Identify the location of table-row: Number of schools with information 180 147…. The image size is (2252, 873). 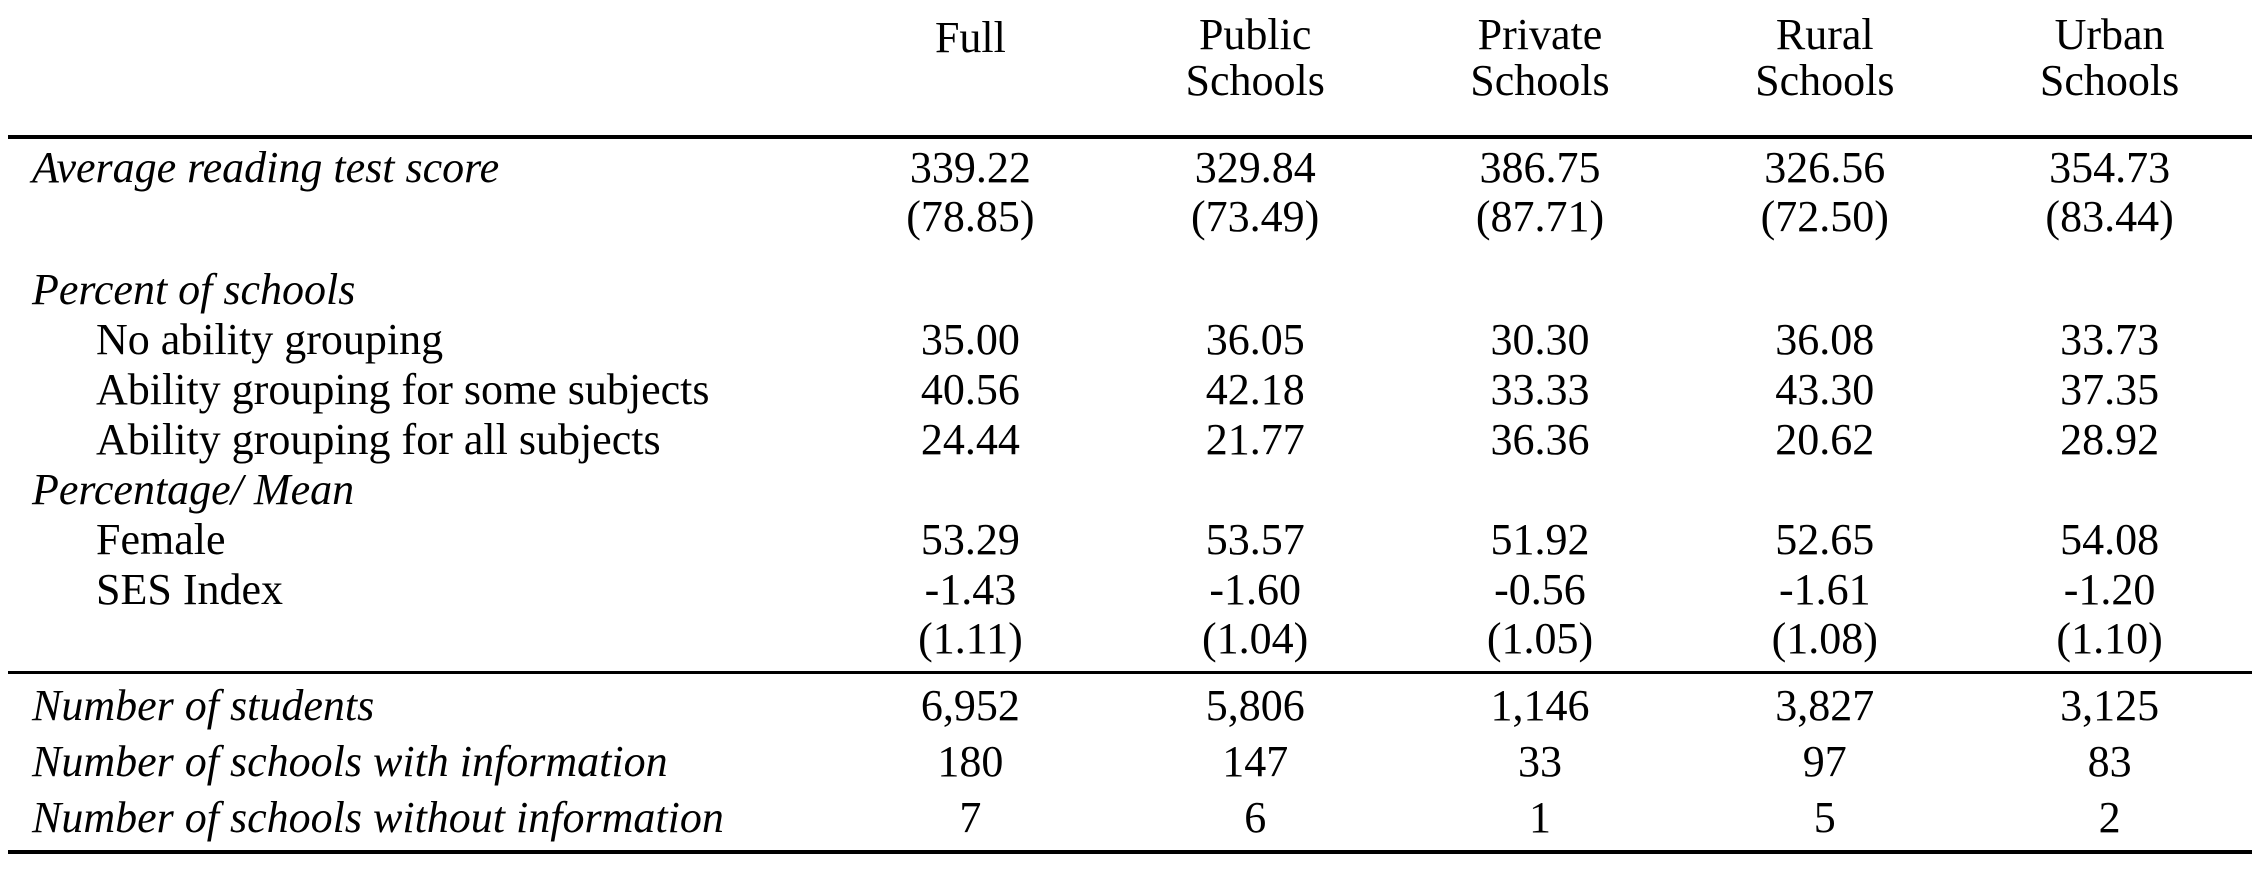
(1130, 762).